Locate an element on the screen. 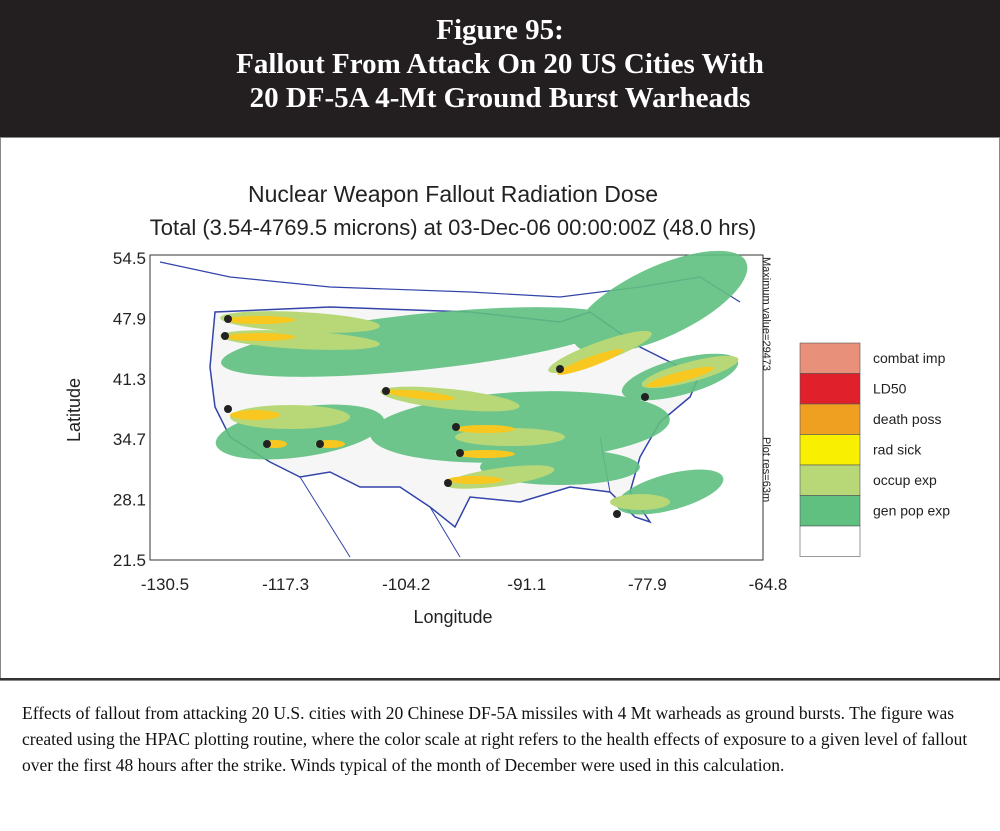 The image size is (1000, 831). x-tick-label: -77.9 is located at coordinates (647, 584).